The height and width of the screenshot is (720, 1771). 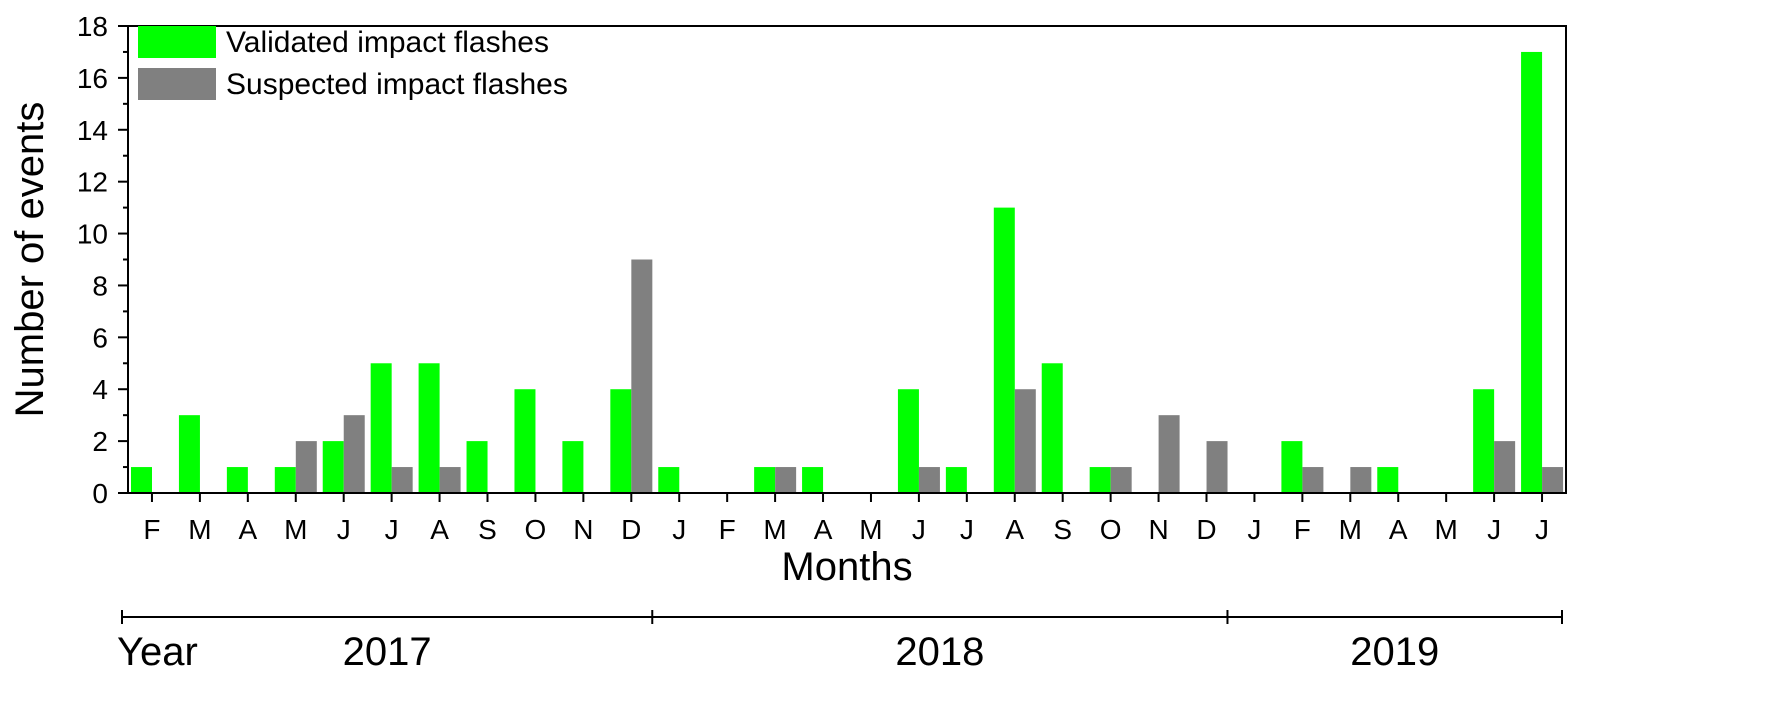 I want to click on y-tick-label: 2, so click(x=100, y=441).